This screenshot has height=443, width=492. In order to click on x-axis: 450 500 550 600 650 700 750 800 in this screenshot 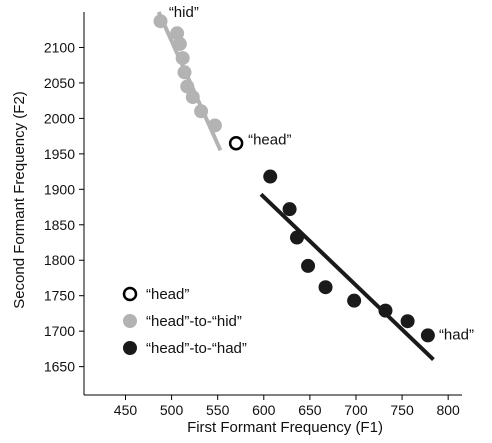, I will do `click(273, 406)`.